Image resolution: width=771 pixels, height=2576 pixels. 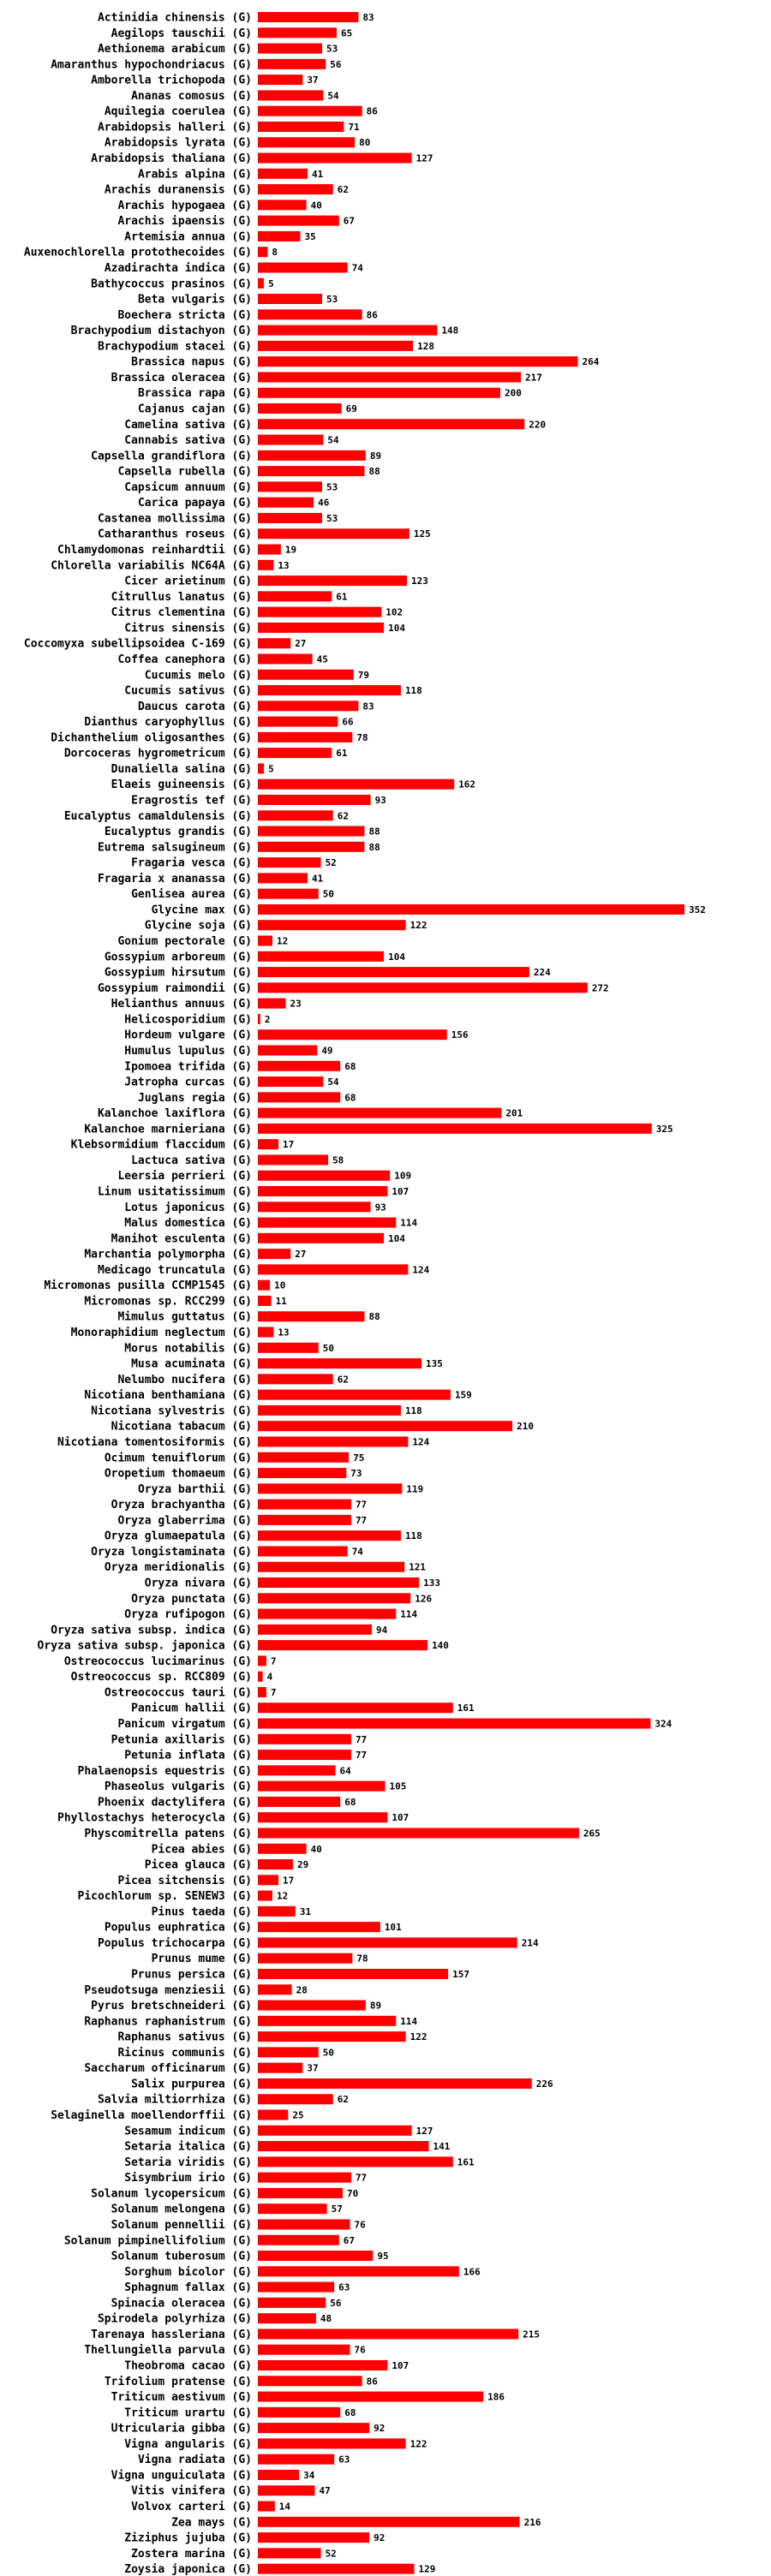 What do you see at coordinates (472, 2271) in the screenshot?
I see `value-label: 166` at bounding box center [472, 2271].